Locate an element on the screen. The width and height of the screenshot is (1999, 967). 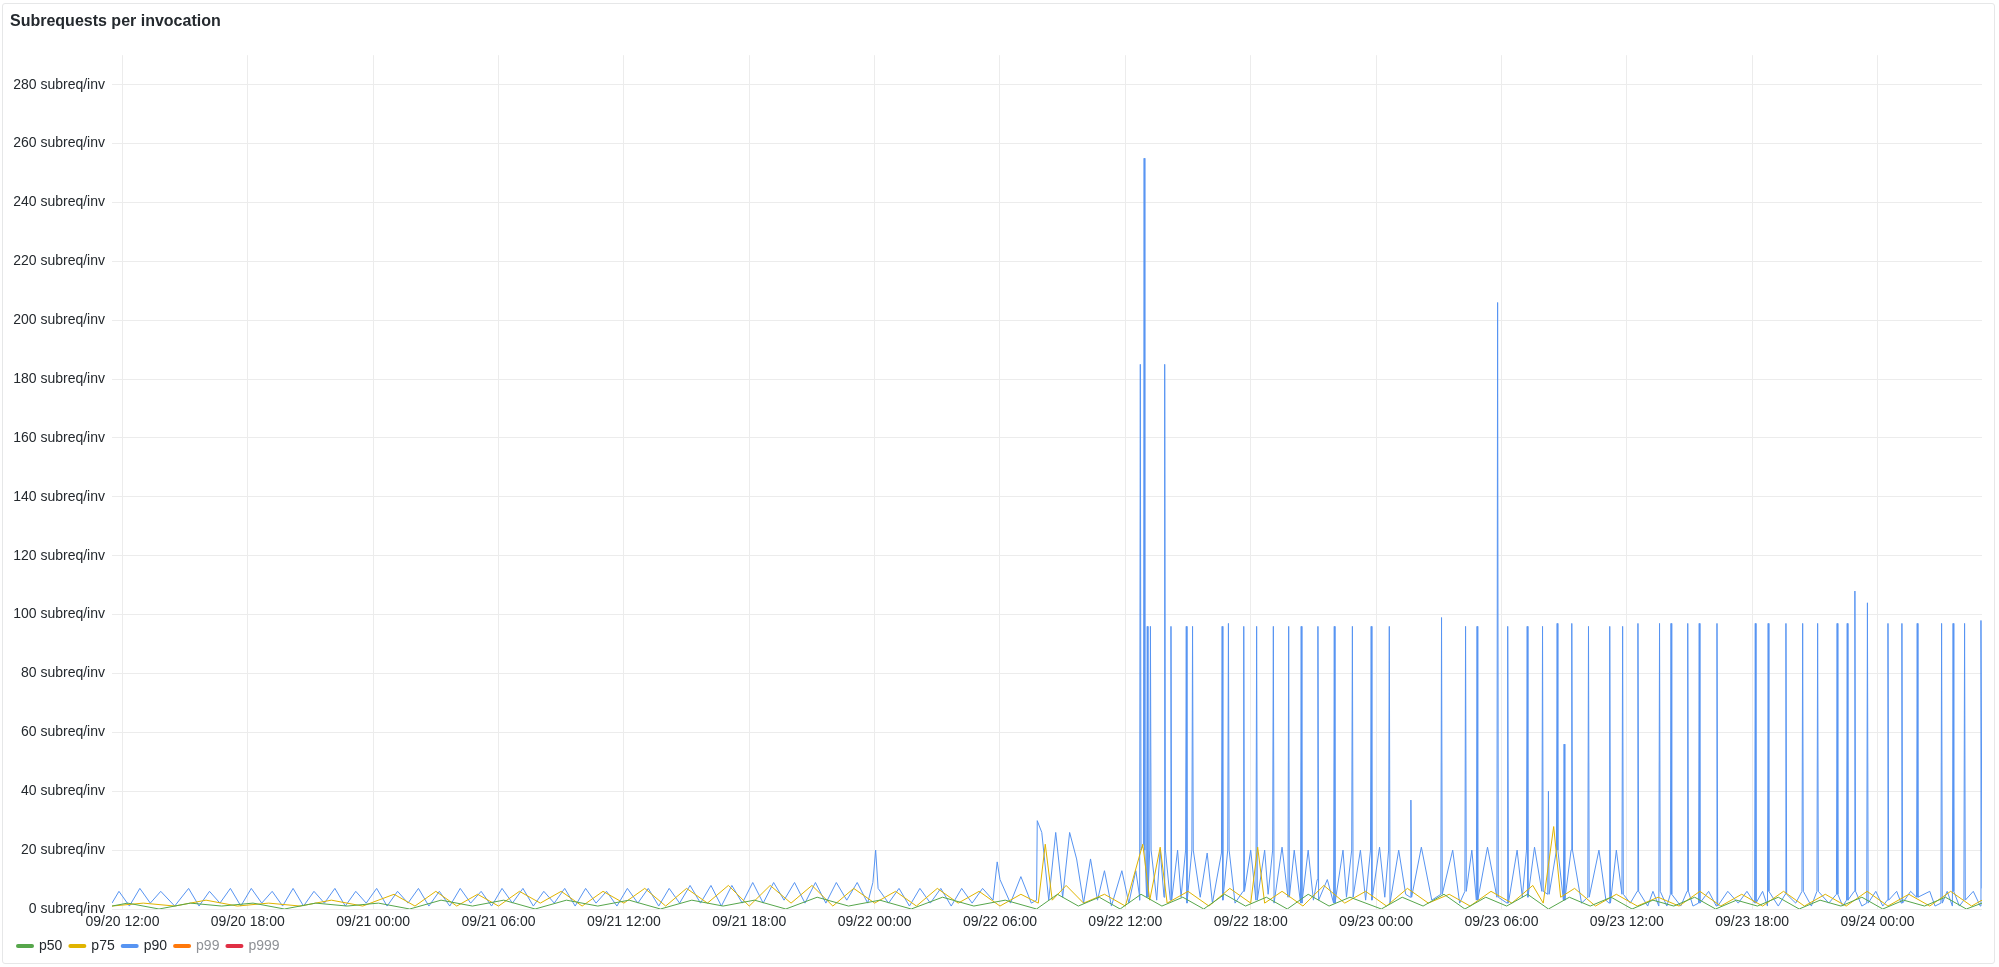
y-tick-label: 240 subreq/inv is located at coordinates (59, 201).